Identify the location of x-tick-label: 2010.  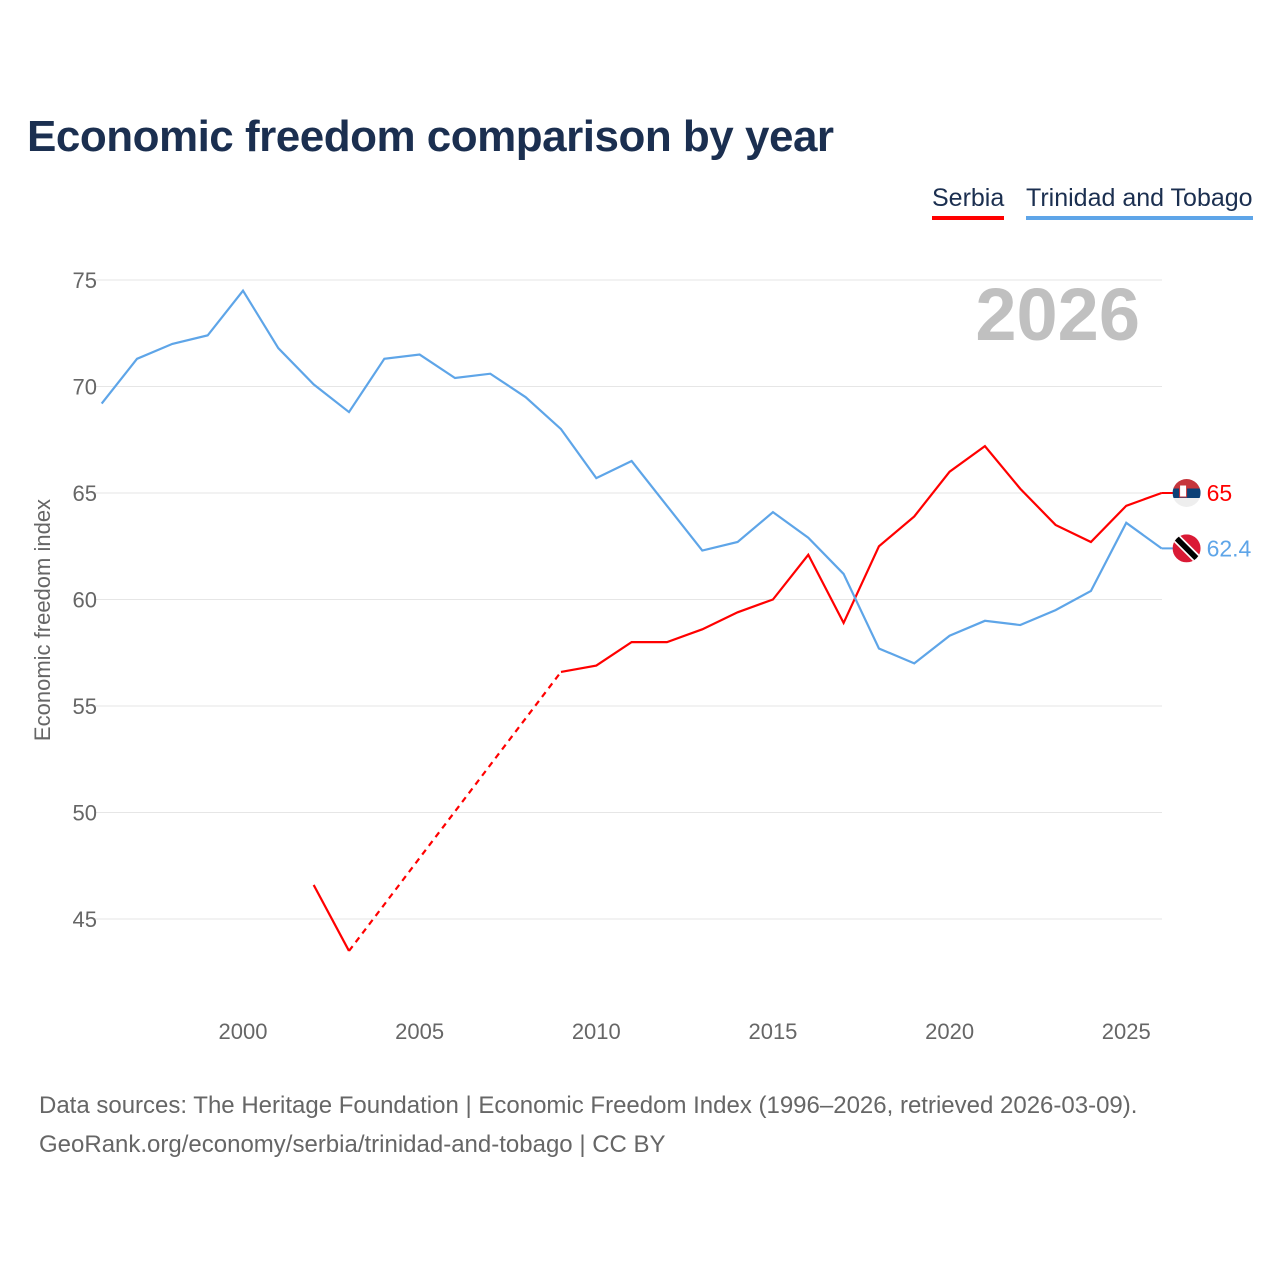
(596, 1031).